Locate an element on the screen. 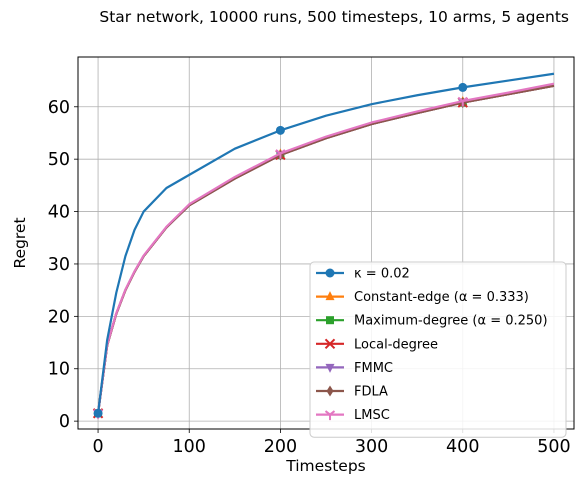 The height and width of the screenshot is (489, 583). legend-label: Local-degree is located at coordinates (396, 344).